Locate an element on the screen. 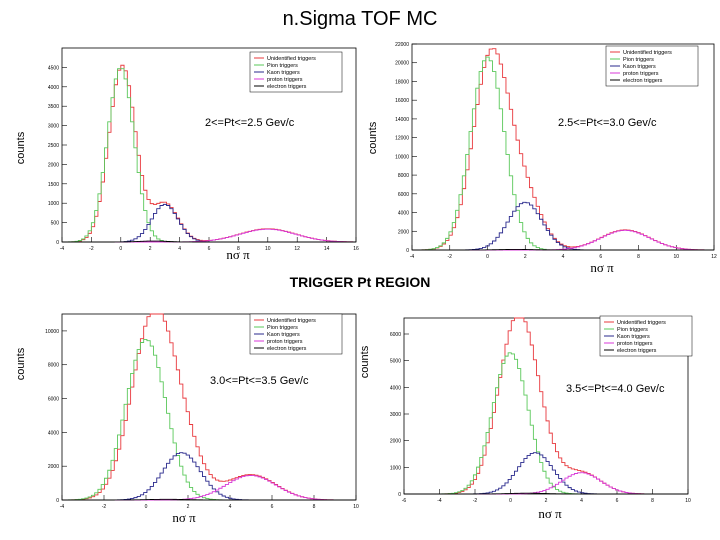 The height and width of the screenshot is (540, 720). slide-title: n.Sigma TOF MC is located at coordinates (360, 19).